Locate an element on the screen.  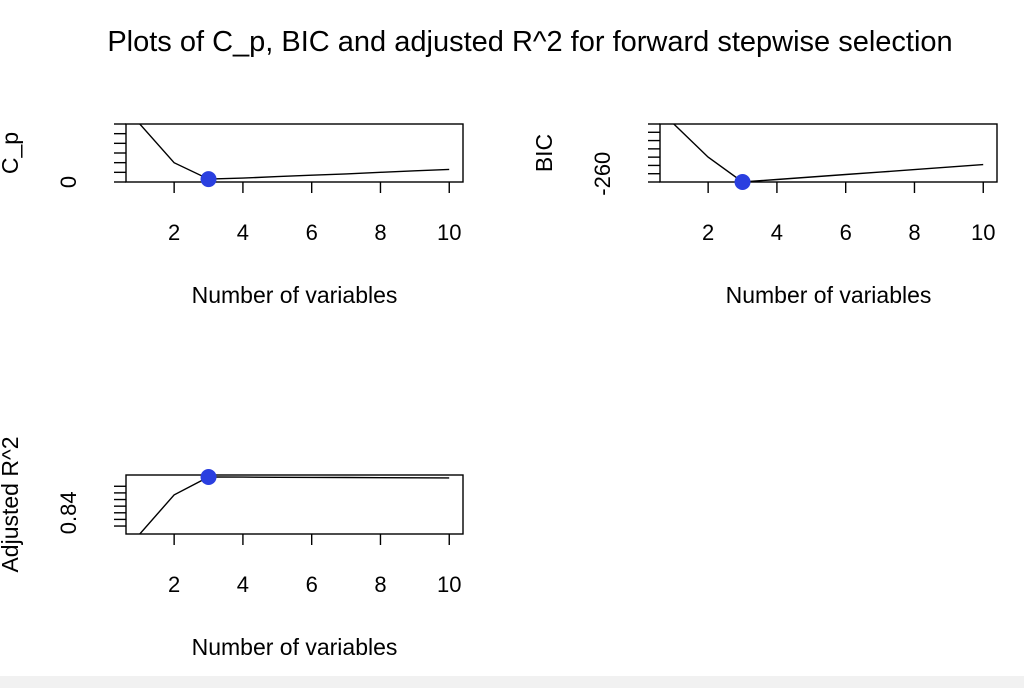
y-axis-label: C_p is located at coordinates (11, 153).